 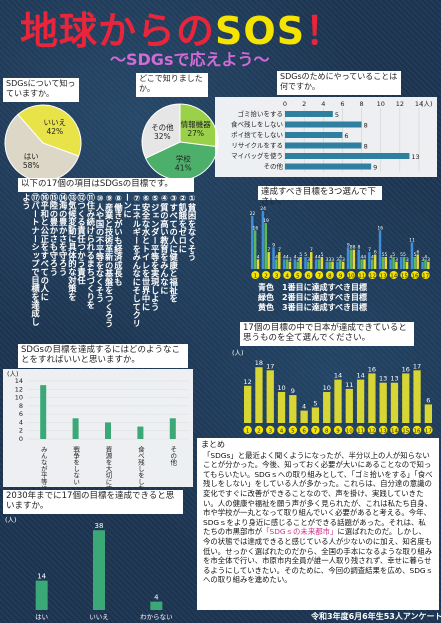 What do you see at coordinates (213, 444) in the screenshot?
I see `summary-heading: まとめ` at bounding box center [213, 444].